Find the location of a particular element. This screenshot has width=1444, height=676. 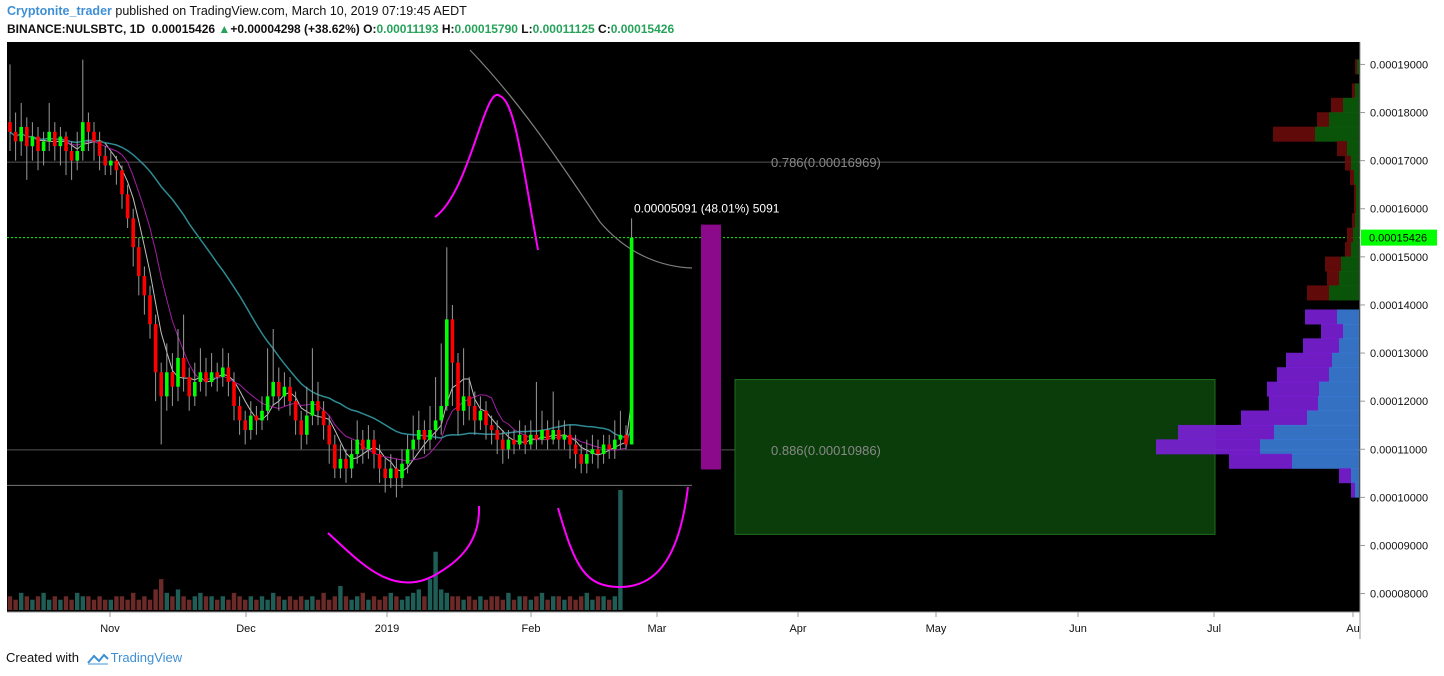

cup-left-annotation is located at coordinates (404, 544).